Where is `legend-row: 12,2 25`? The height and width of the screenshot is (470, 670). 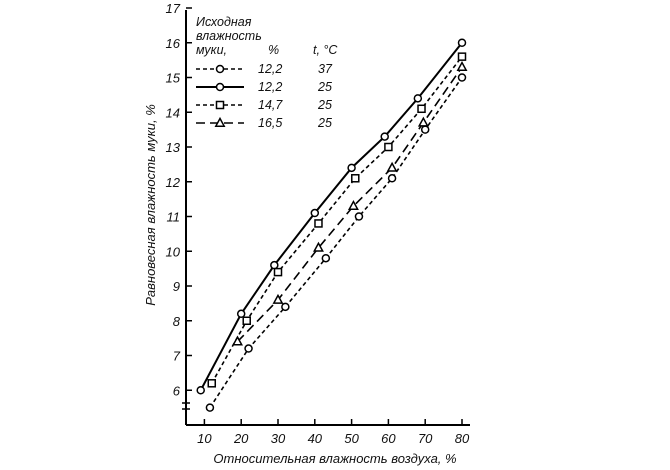
legend-row: 12,2 25 is located at coordinates (264, 87).